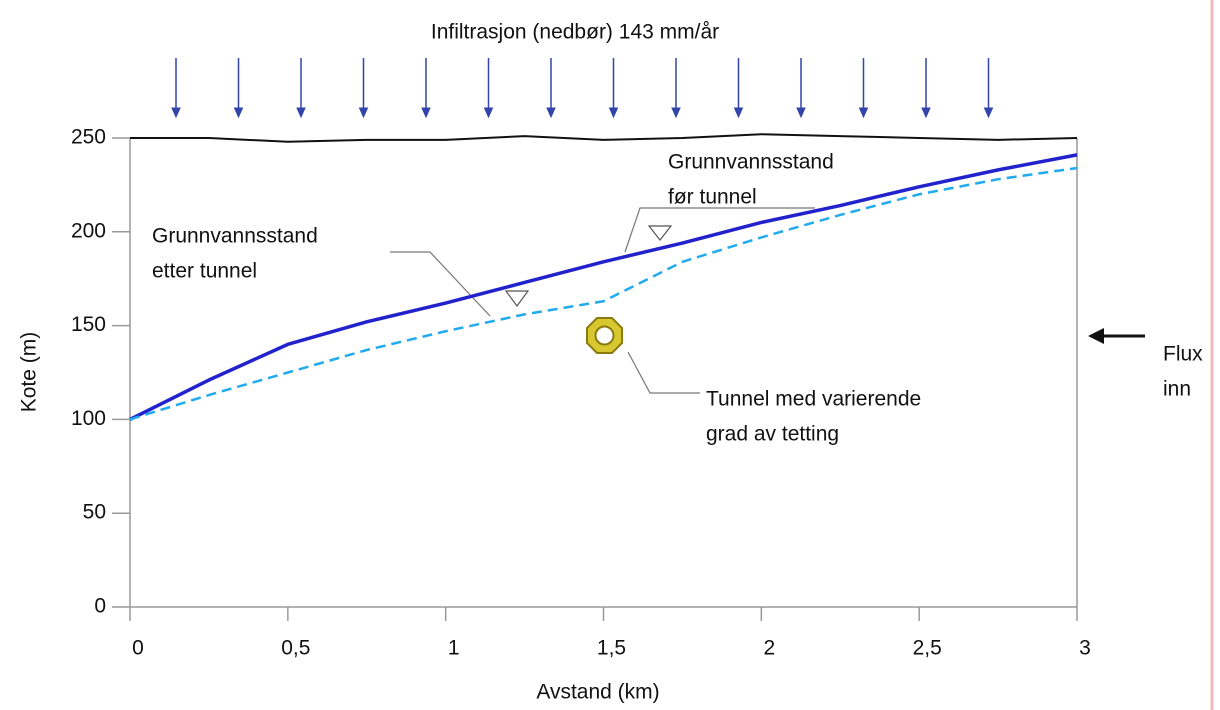  What do you see at coordinates (295, 648) in the screenshot?
I see `x-tick-label: 0,5` at bounding box center [295, 648].